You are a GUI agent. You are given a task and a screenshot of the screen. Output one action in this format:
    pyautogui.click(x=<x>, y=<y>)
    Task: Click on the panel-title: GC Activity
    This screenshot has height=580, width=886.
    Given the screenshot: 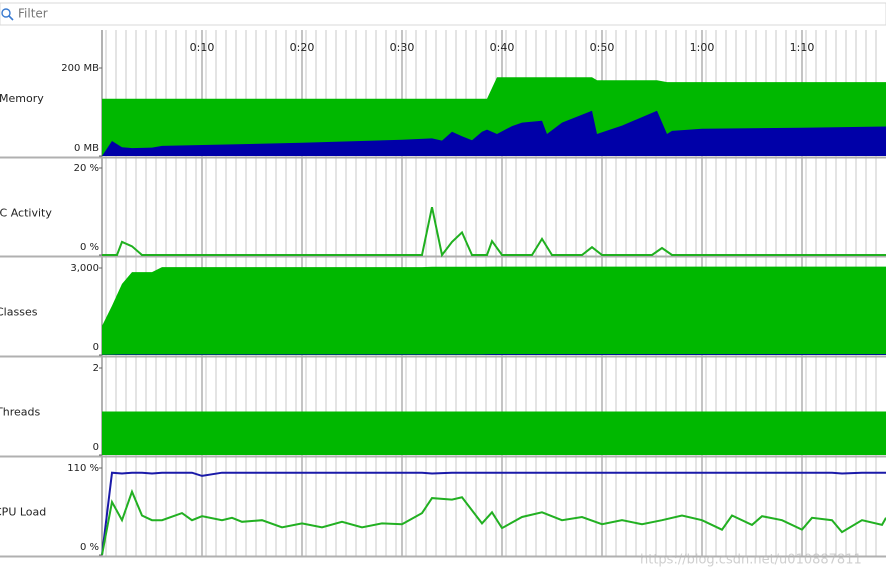 What is the action you would take?
    pyautogui.click(x=26, y=213)
    